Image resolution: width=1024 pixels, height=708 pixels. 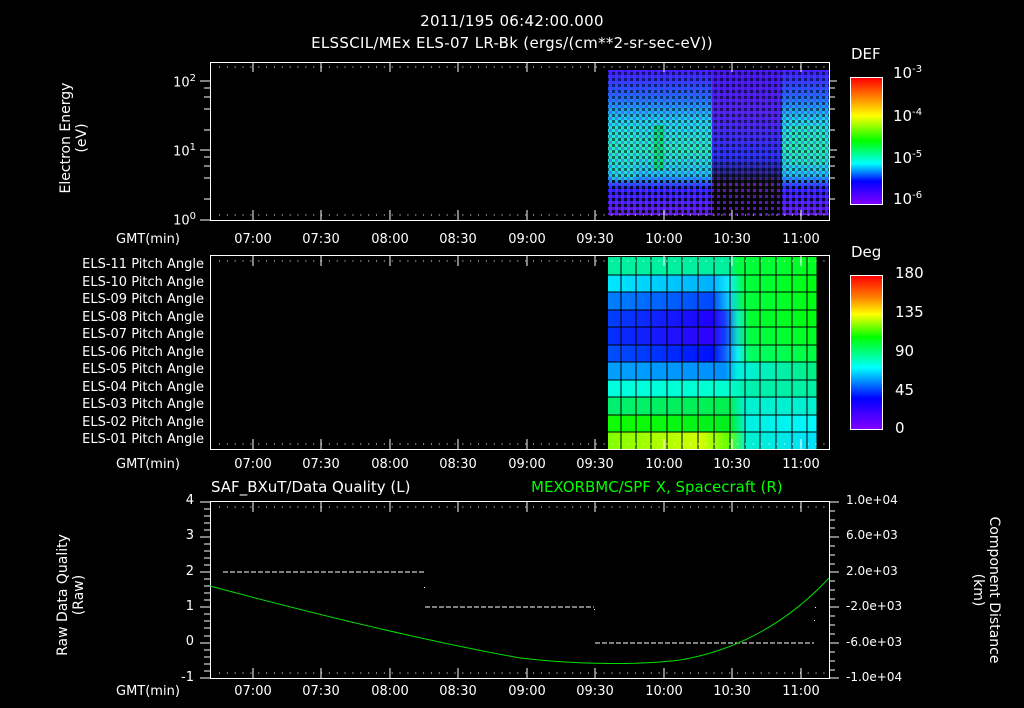 What do you see at coordinates (143, 439) in the screenshot?
I see `row-label: ELS-01 Pitch Angle` at bounding box center [143, 439].